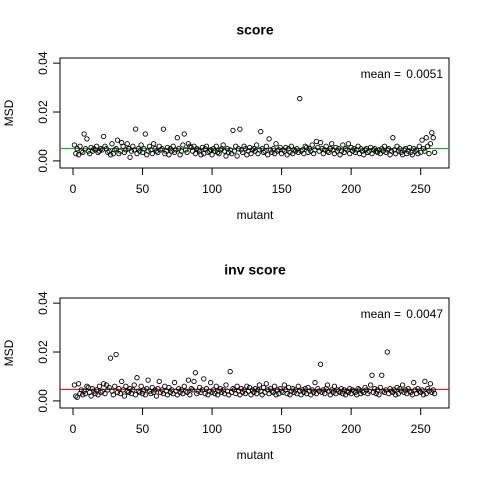 This screenshot has width=480, height=480. Describe the element at coordinates (381, 314) in the screenshot. I see `mean-label: mean =` at that location.